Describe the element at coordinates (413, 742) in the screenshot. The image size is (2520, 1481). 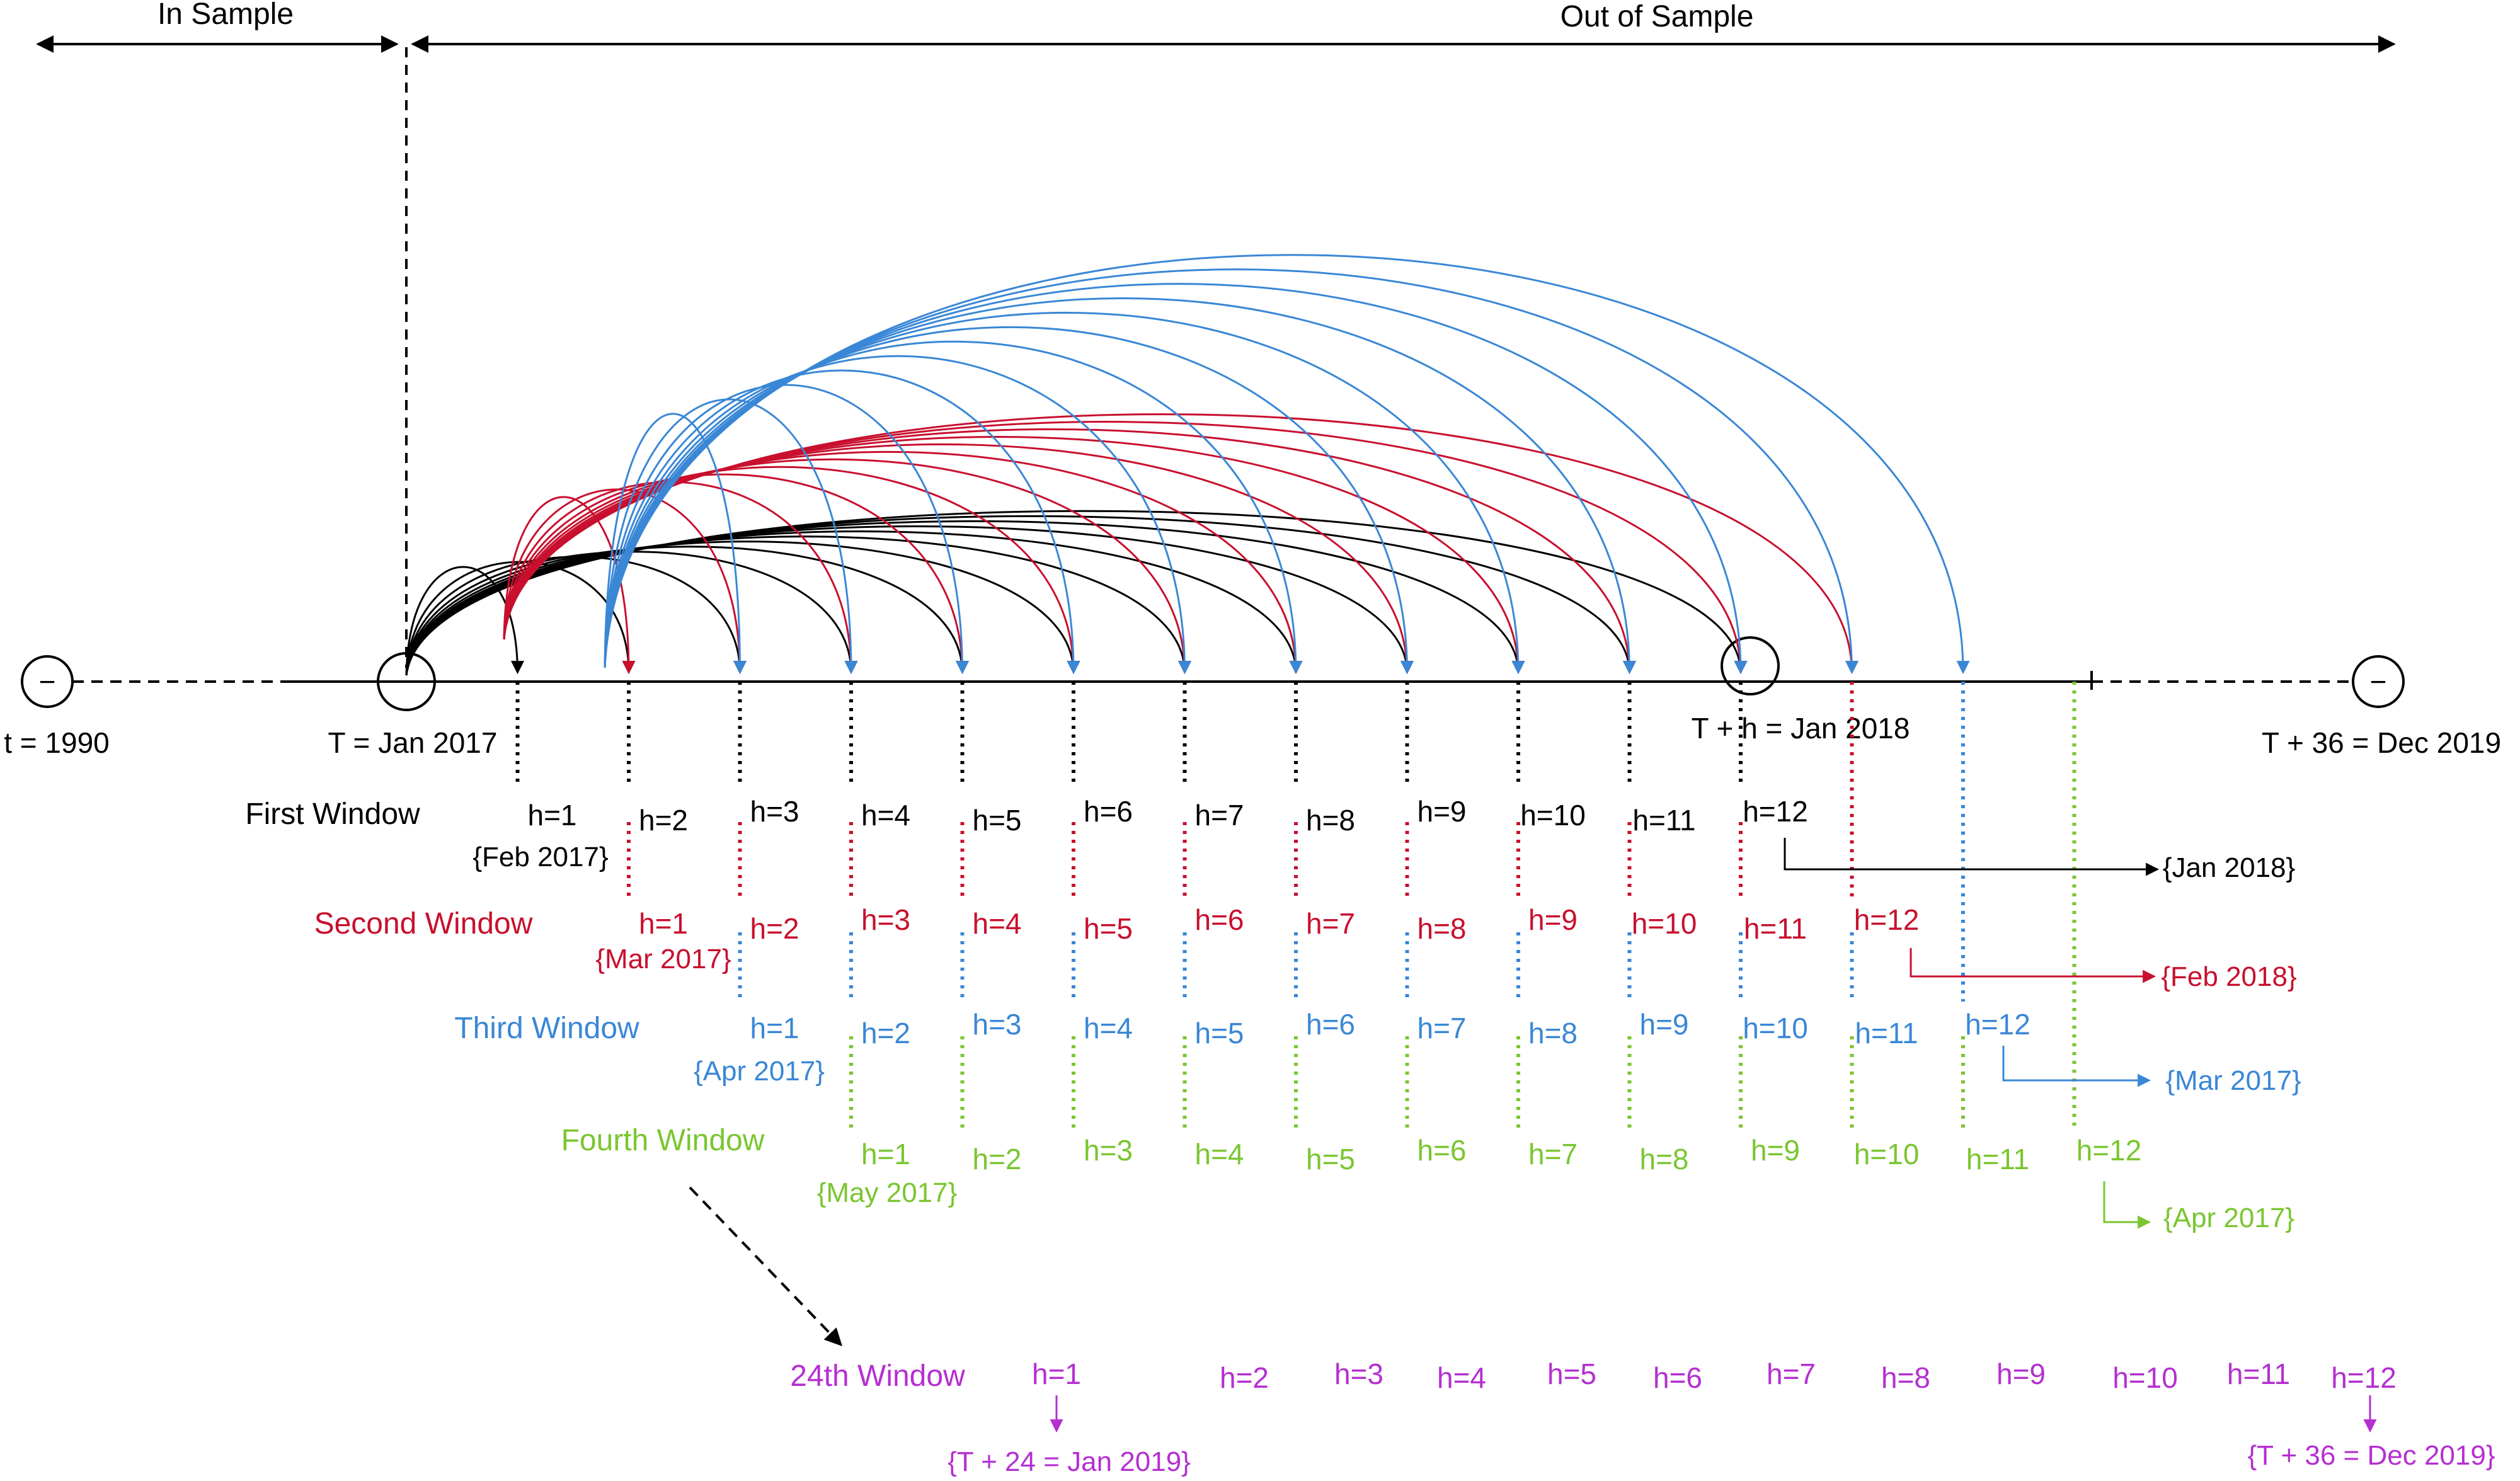
I see `origin-label: T = Jan 2017` at that location.